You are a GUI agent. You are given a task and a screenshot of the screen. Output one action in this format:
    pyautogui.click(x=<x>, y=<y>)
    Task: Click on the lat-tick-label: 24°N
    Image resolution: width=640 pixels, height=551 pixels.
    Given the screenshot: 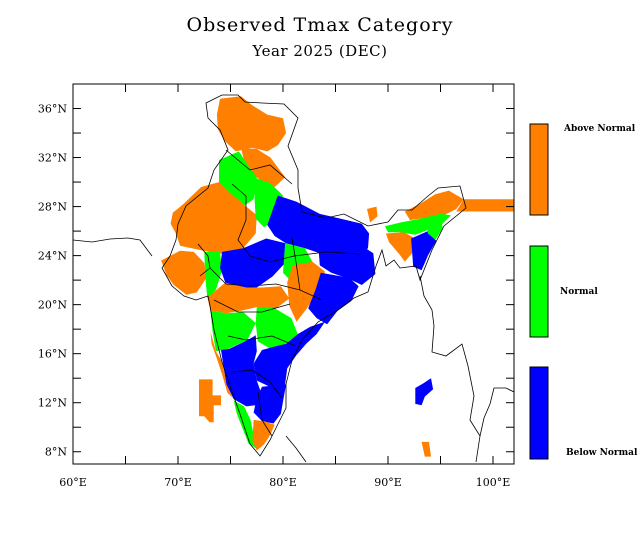 What is the action you would take?
    pyautogui.click(x=52, y=256)
    